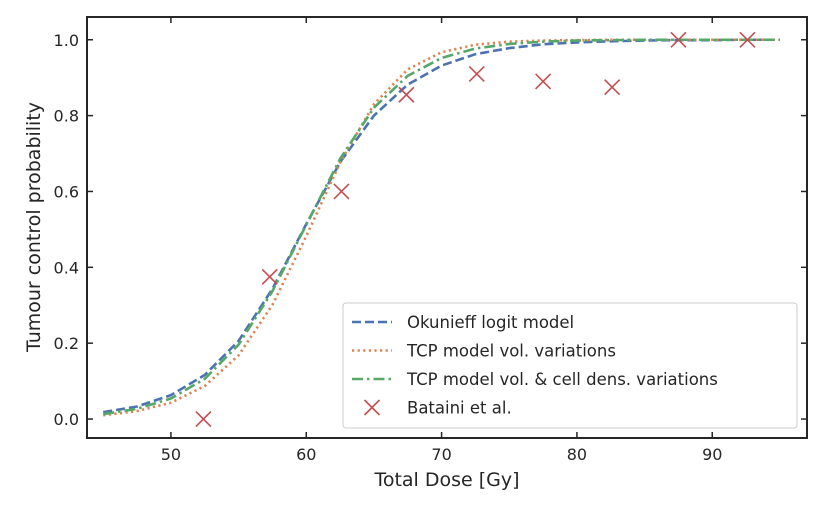 The height and width of the screenshot is (517, 830). What do you see at coordinates (446, 480) in the screenshot?
I see `x-axis-label: Total Dose [Gy]` at bounding box center [446, 480].